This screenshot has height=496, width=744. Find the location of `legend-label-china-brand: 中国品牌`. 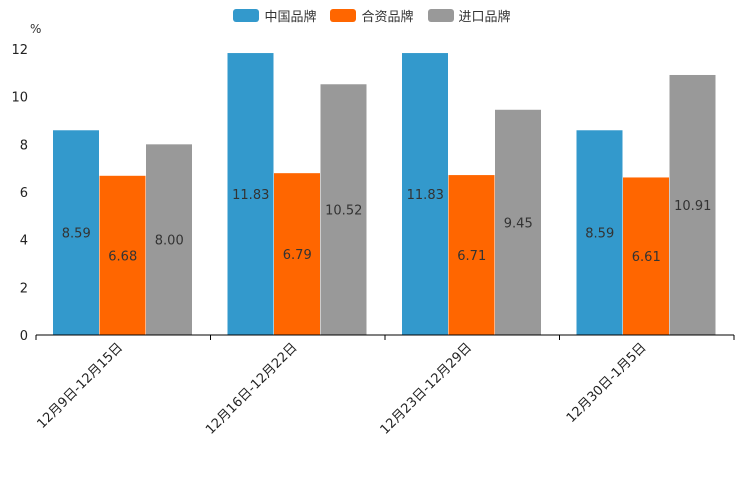

legend-label-china-brand: 中国品牌 is located at coordinates (290, 17).